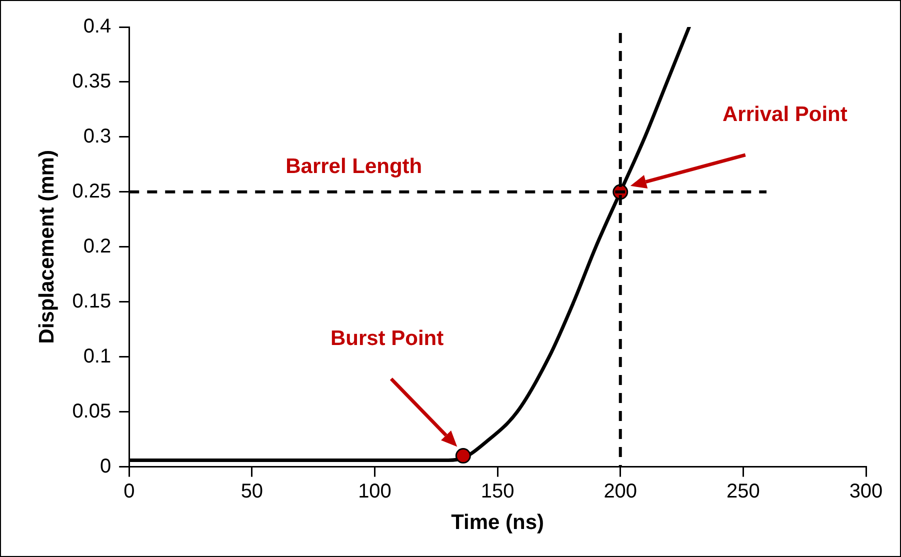  What do you see at coordinates (375, 491) in the screenshot?
I see `x-tick-label: 100` at bounding box center [375, 491].